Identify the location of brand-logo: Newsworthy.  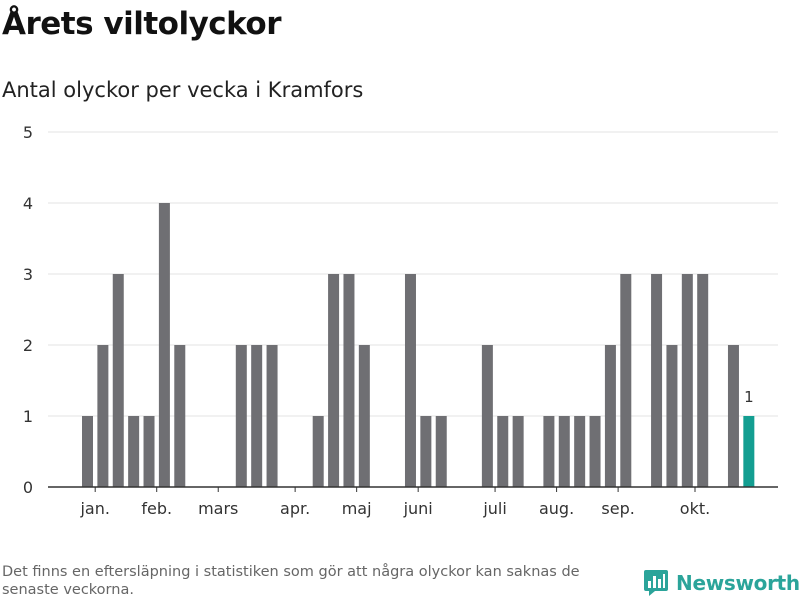
(722, 583).